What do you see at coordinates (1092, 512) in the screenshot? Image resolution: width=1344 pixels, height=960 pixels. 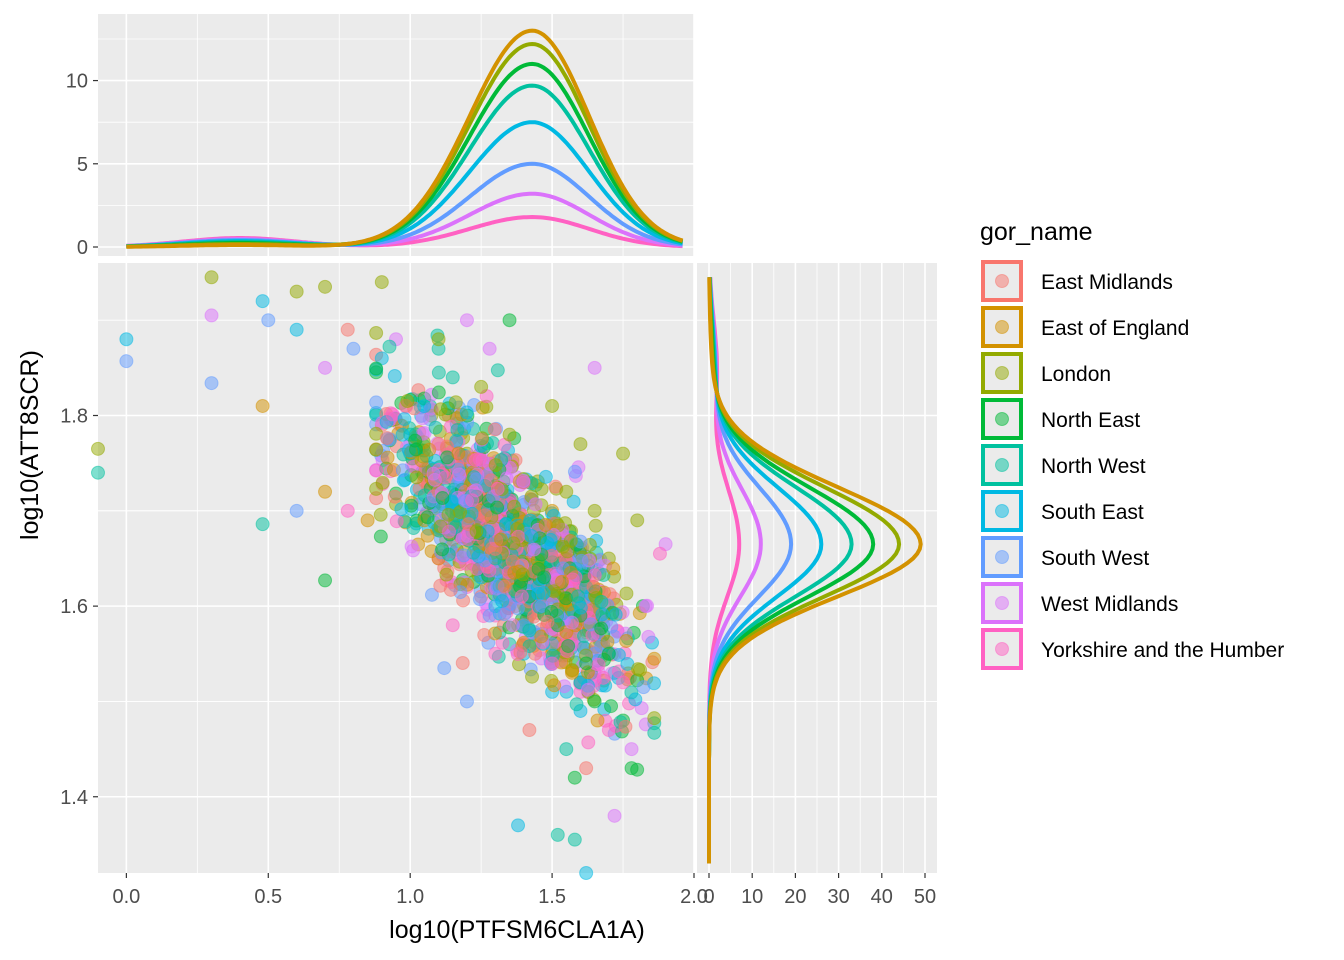 I see `legend-label: South East` at bounding box center [1092, 512].